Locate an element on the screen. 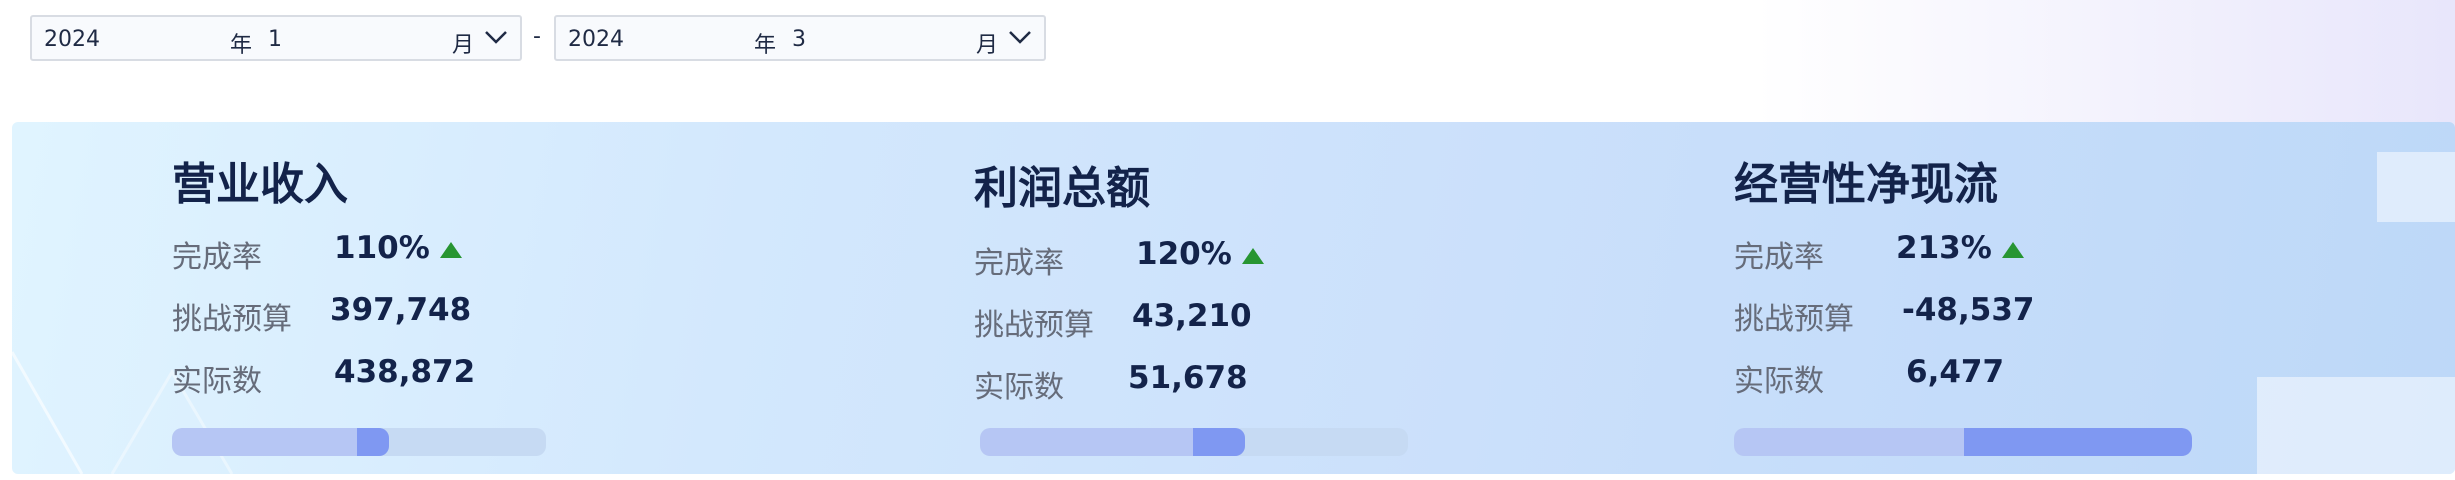  start-month-unit: 月 is located at coordinates (463, 45).